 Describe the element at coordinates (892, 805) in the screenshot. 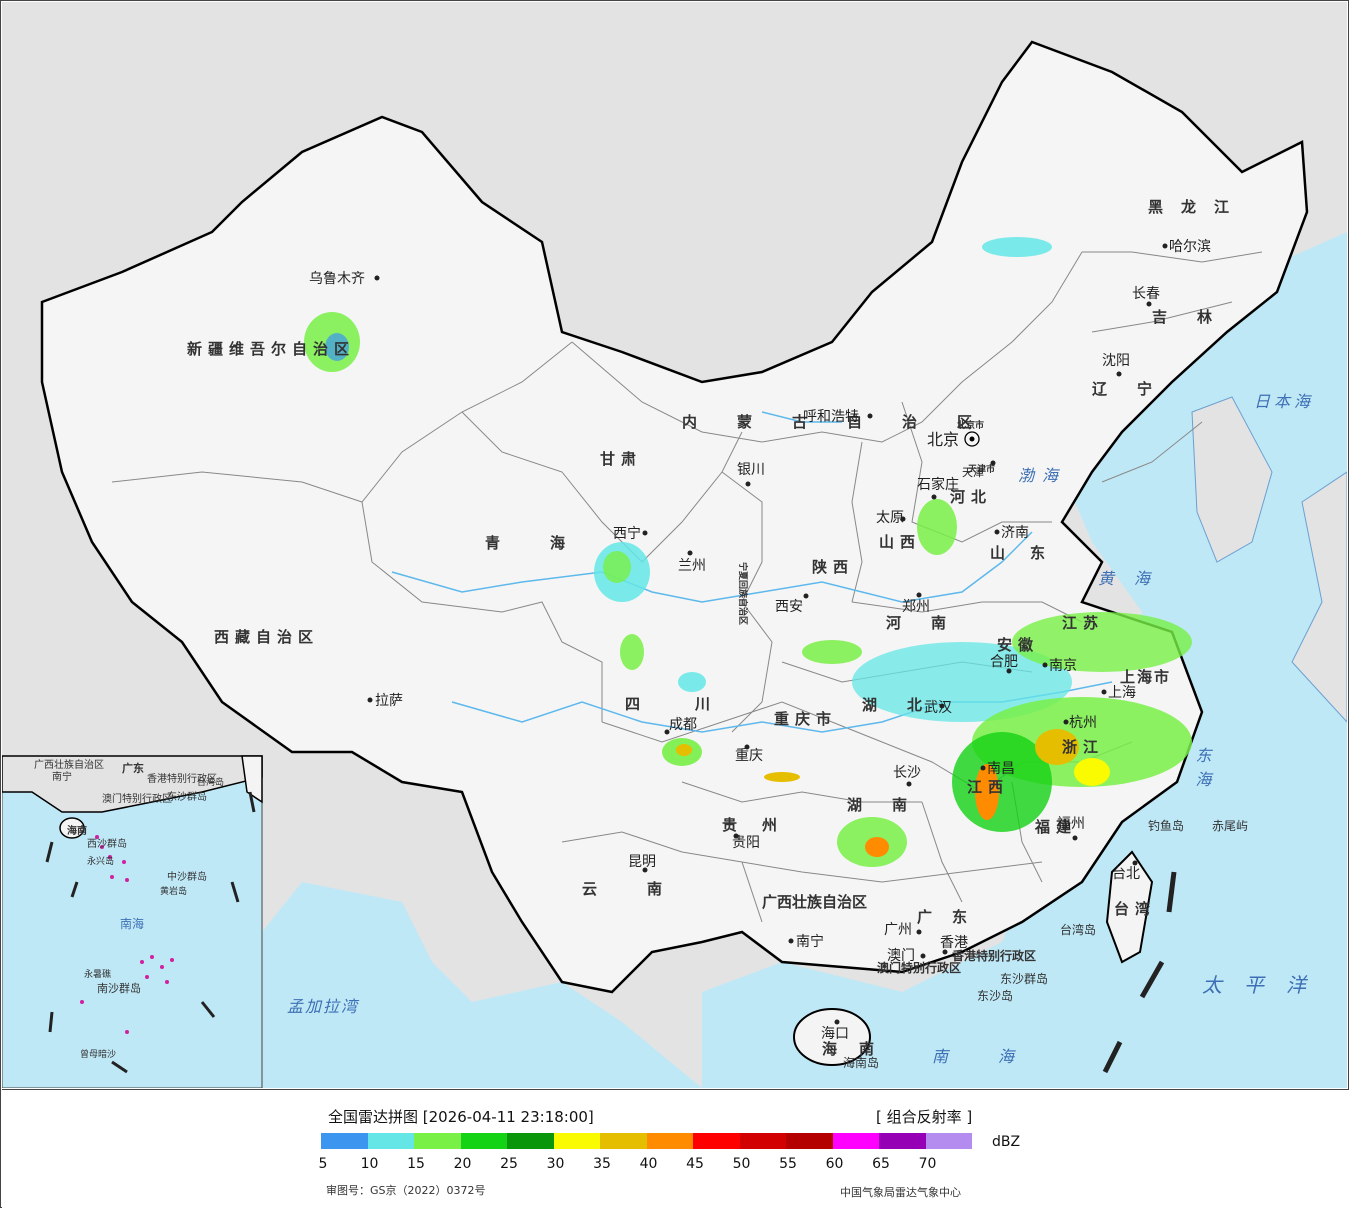

I see `province-label-hunan: 湖南` at that location.